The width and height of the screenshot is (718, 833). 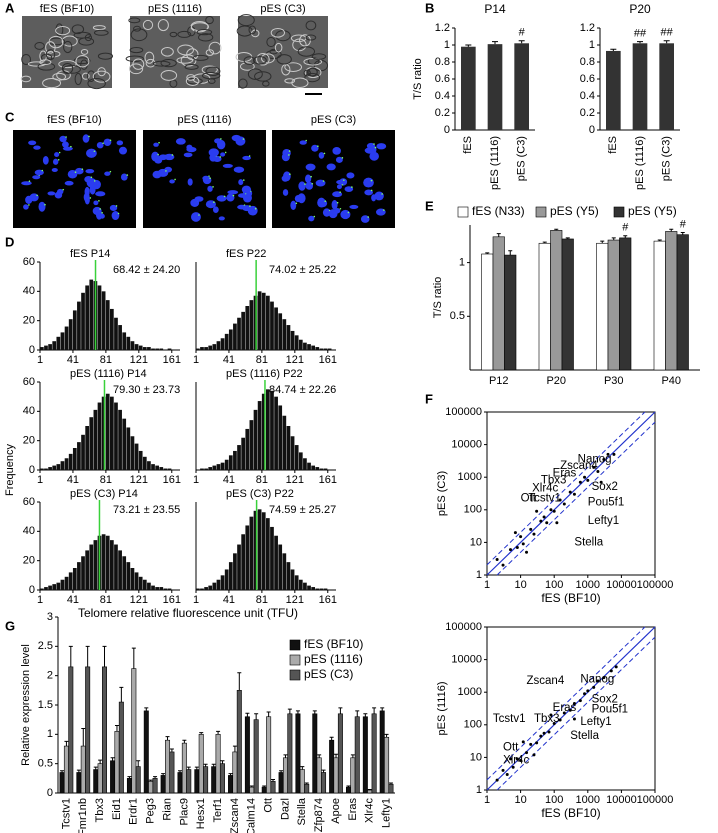 What do you see at coordinates (67, 52) in the screenshot?
I see `micrograph` at bounding box center [67, 52].